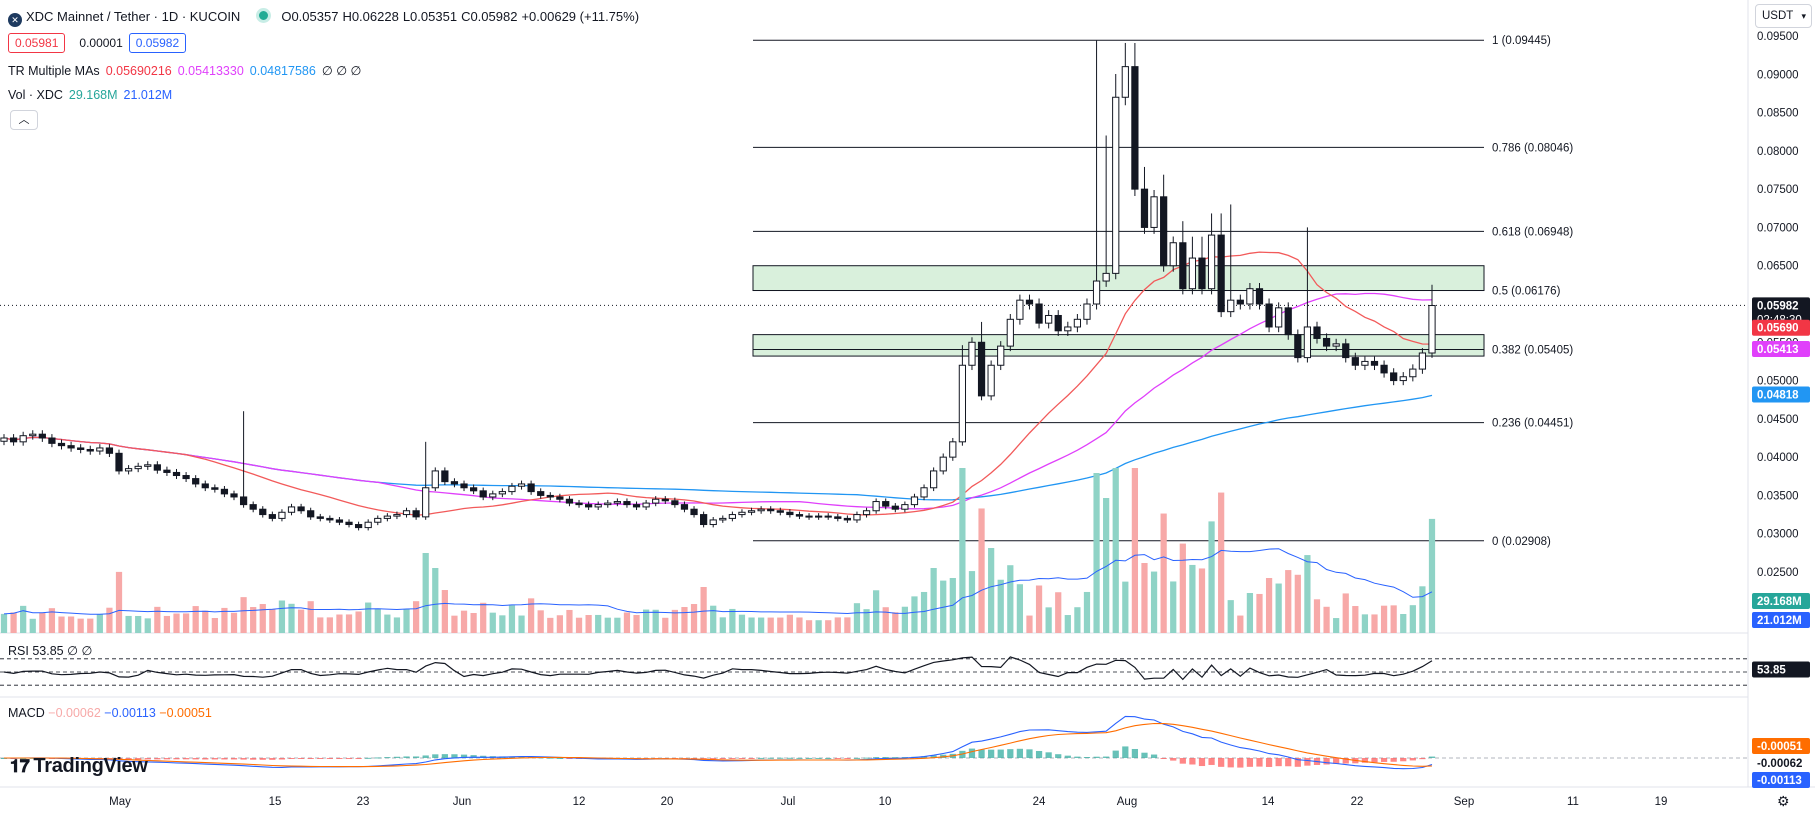  Describe the element at coordinates (185, 713) in the screenshot. I see `macd-signal-value: −0.00051` at that location.